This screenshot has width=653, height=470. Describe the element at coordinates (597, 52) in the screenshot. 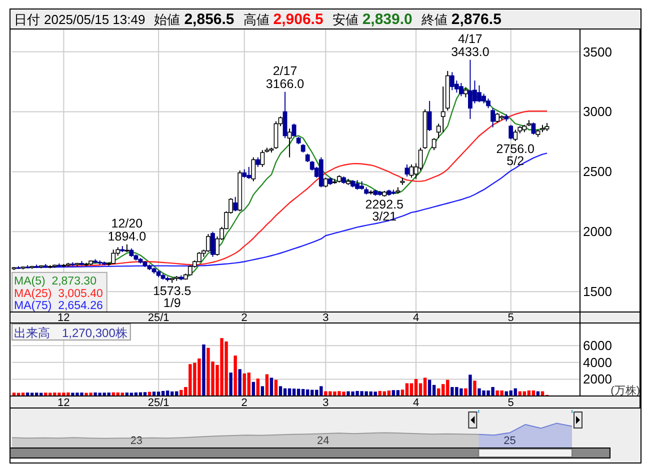

I see `y-tick-label: 3500` at that location.